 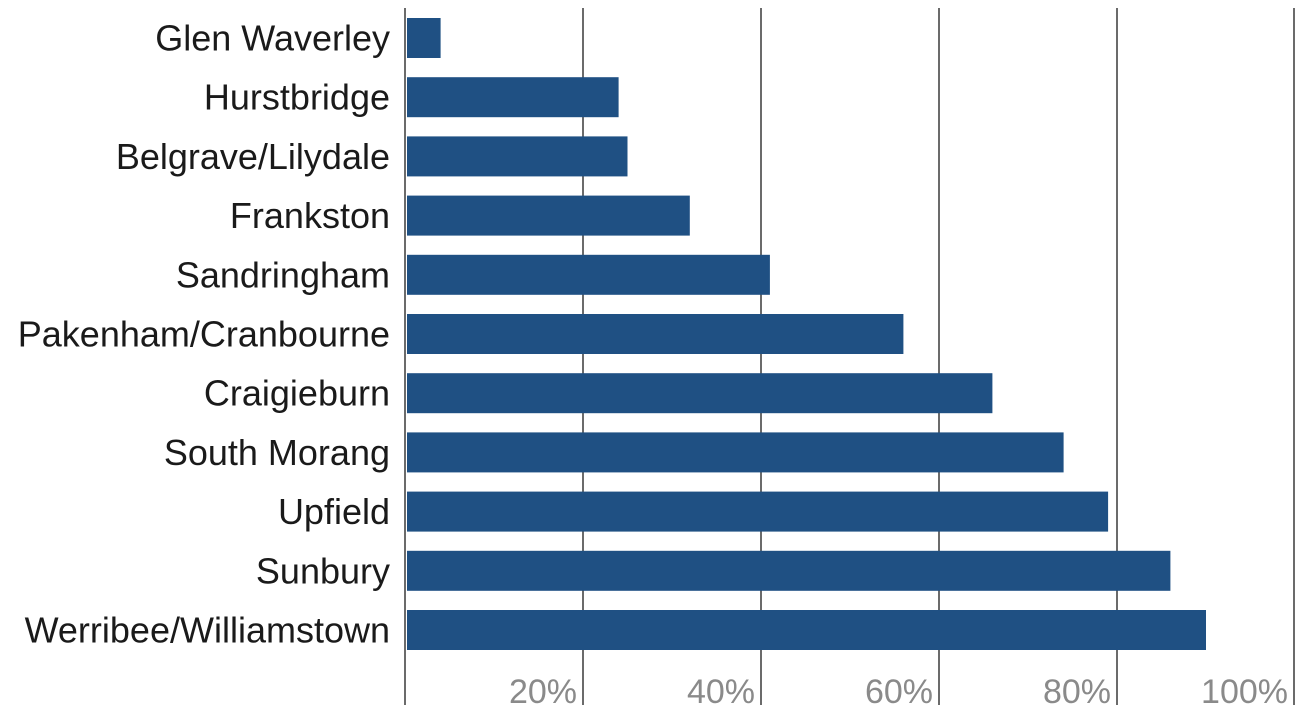 I want to click on bar-glen-waverley, so click(x=424, y=38).